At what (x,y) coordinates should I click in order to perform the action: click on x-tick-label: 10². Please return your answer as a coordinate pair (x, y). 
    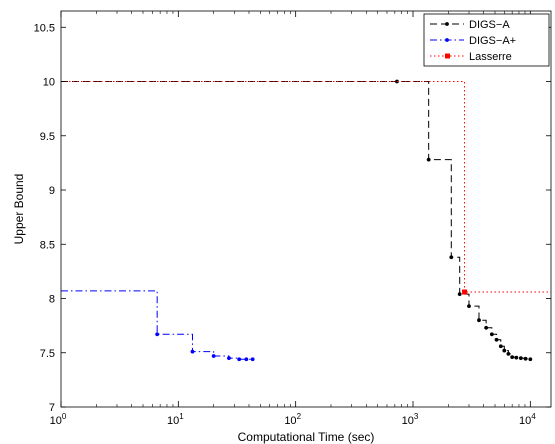
    Looking at the image, I should click on (292, 419).